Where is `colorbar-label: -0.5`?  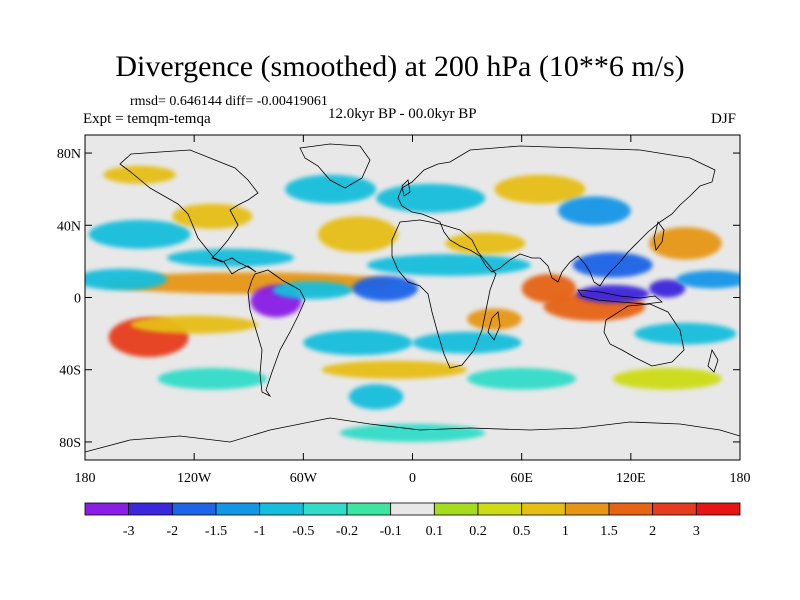
colorbar-label: -0.5 is located at coordinates (303, 531).